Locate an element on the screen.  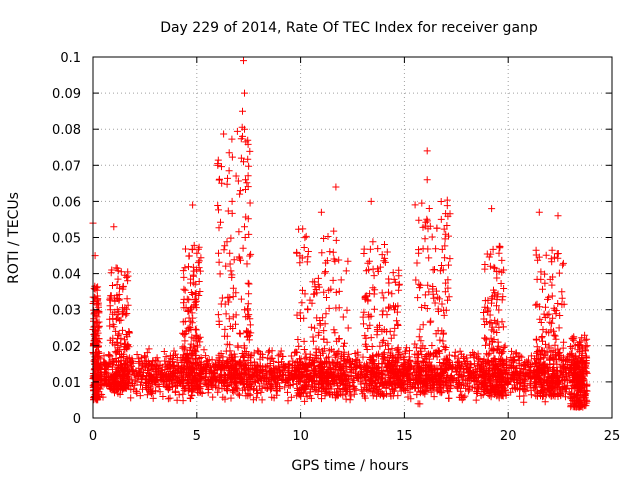
y-tick-label: 0 is located at coordinates (77, 419).